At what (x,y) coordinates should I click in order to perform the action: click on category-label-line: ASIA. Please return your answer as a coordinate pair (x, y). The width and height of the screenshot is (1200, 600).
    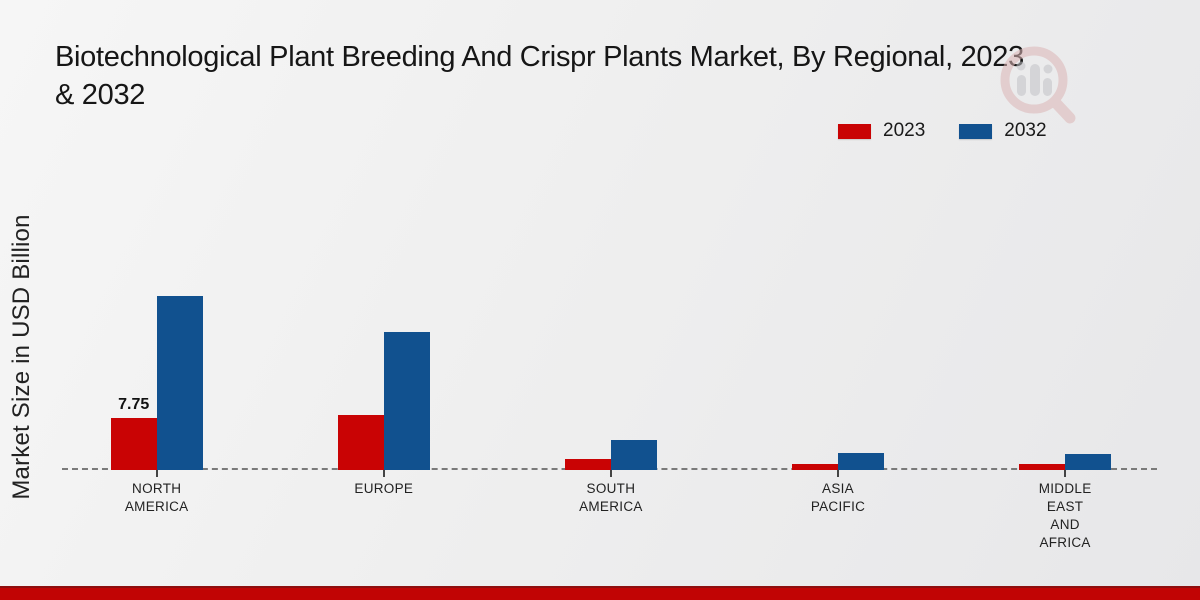
    Looking at the image, I should click on (838, 488).